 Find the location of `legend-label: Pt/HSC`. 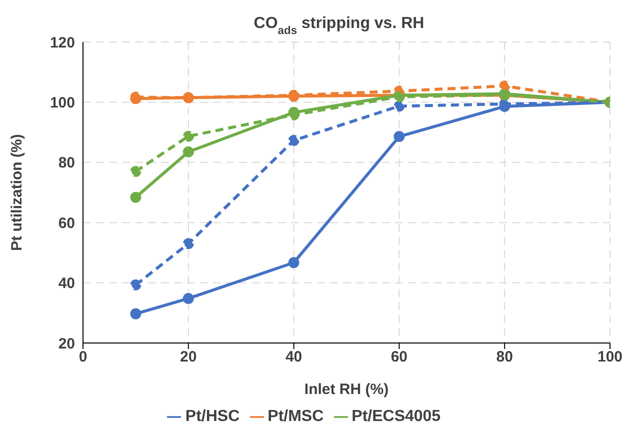

legend-label: Pt/HSC is located at coordinates (212, 416).